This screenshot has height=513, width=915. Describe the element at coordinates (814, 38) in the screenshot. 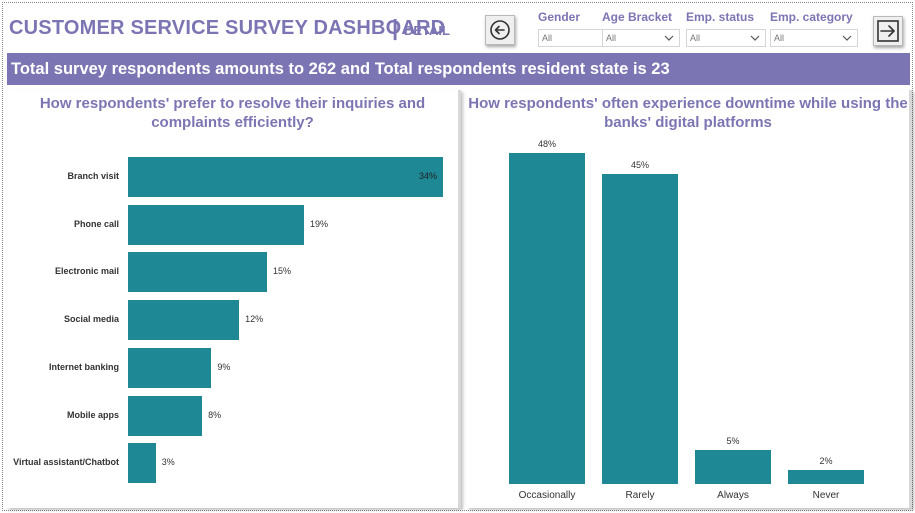

I see `emp-category-dropdown: All` at that location.